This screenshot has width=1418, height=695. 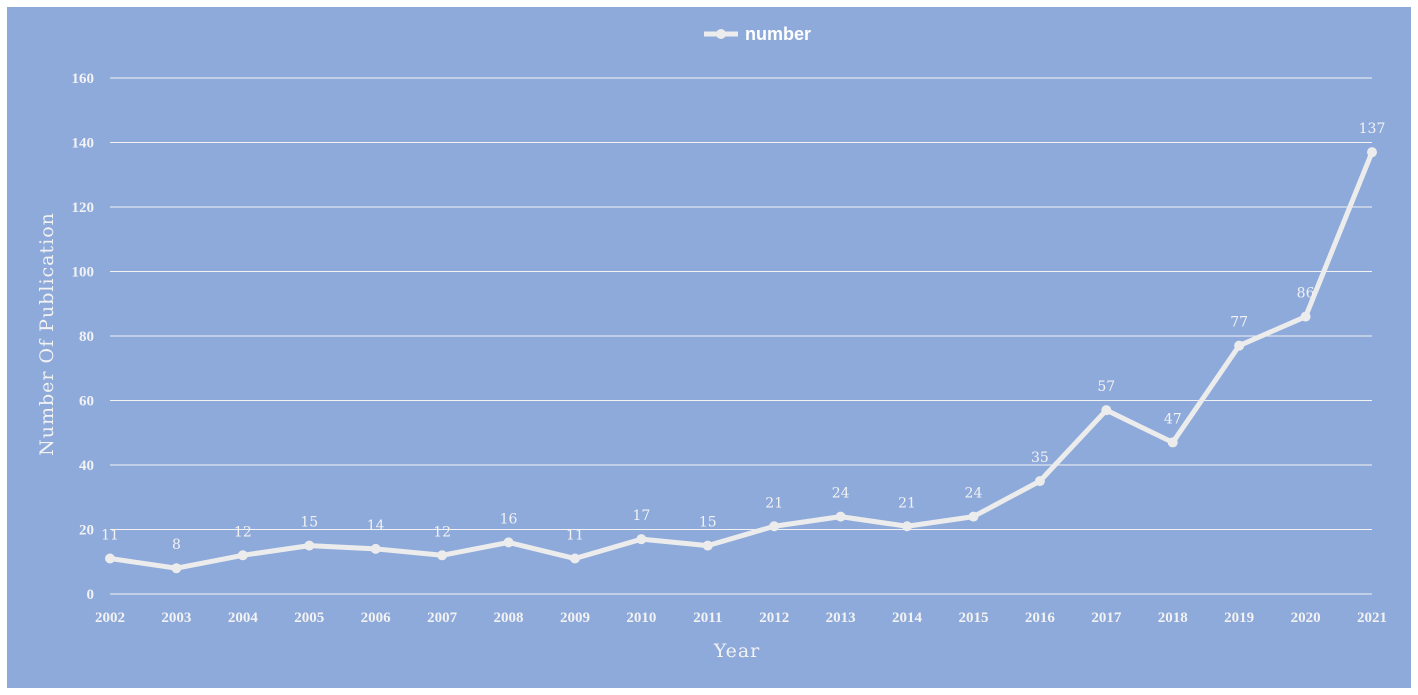 I want to click on data-label-2008: 16, so click(x=509, y=519).